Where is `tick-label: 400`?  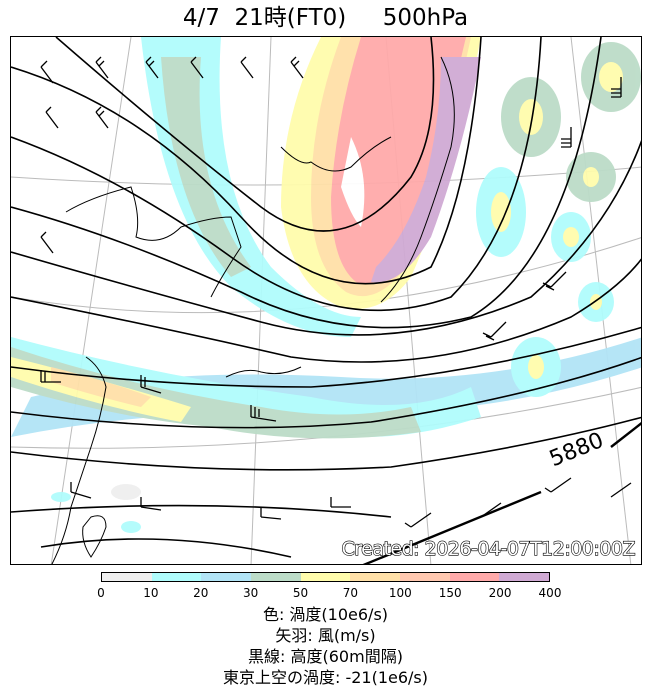
tick-label: 400 is located at coordinates (550, 593).